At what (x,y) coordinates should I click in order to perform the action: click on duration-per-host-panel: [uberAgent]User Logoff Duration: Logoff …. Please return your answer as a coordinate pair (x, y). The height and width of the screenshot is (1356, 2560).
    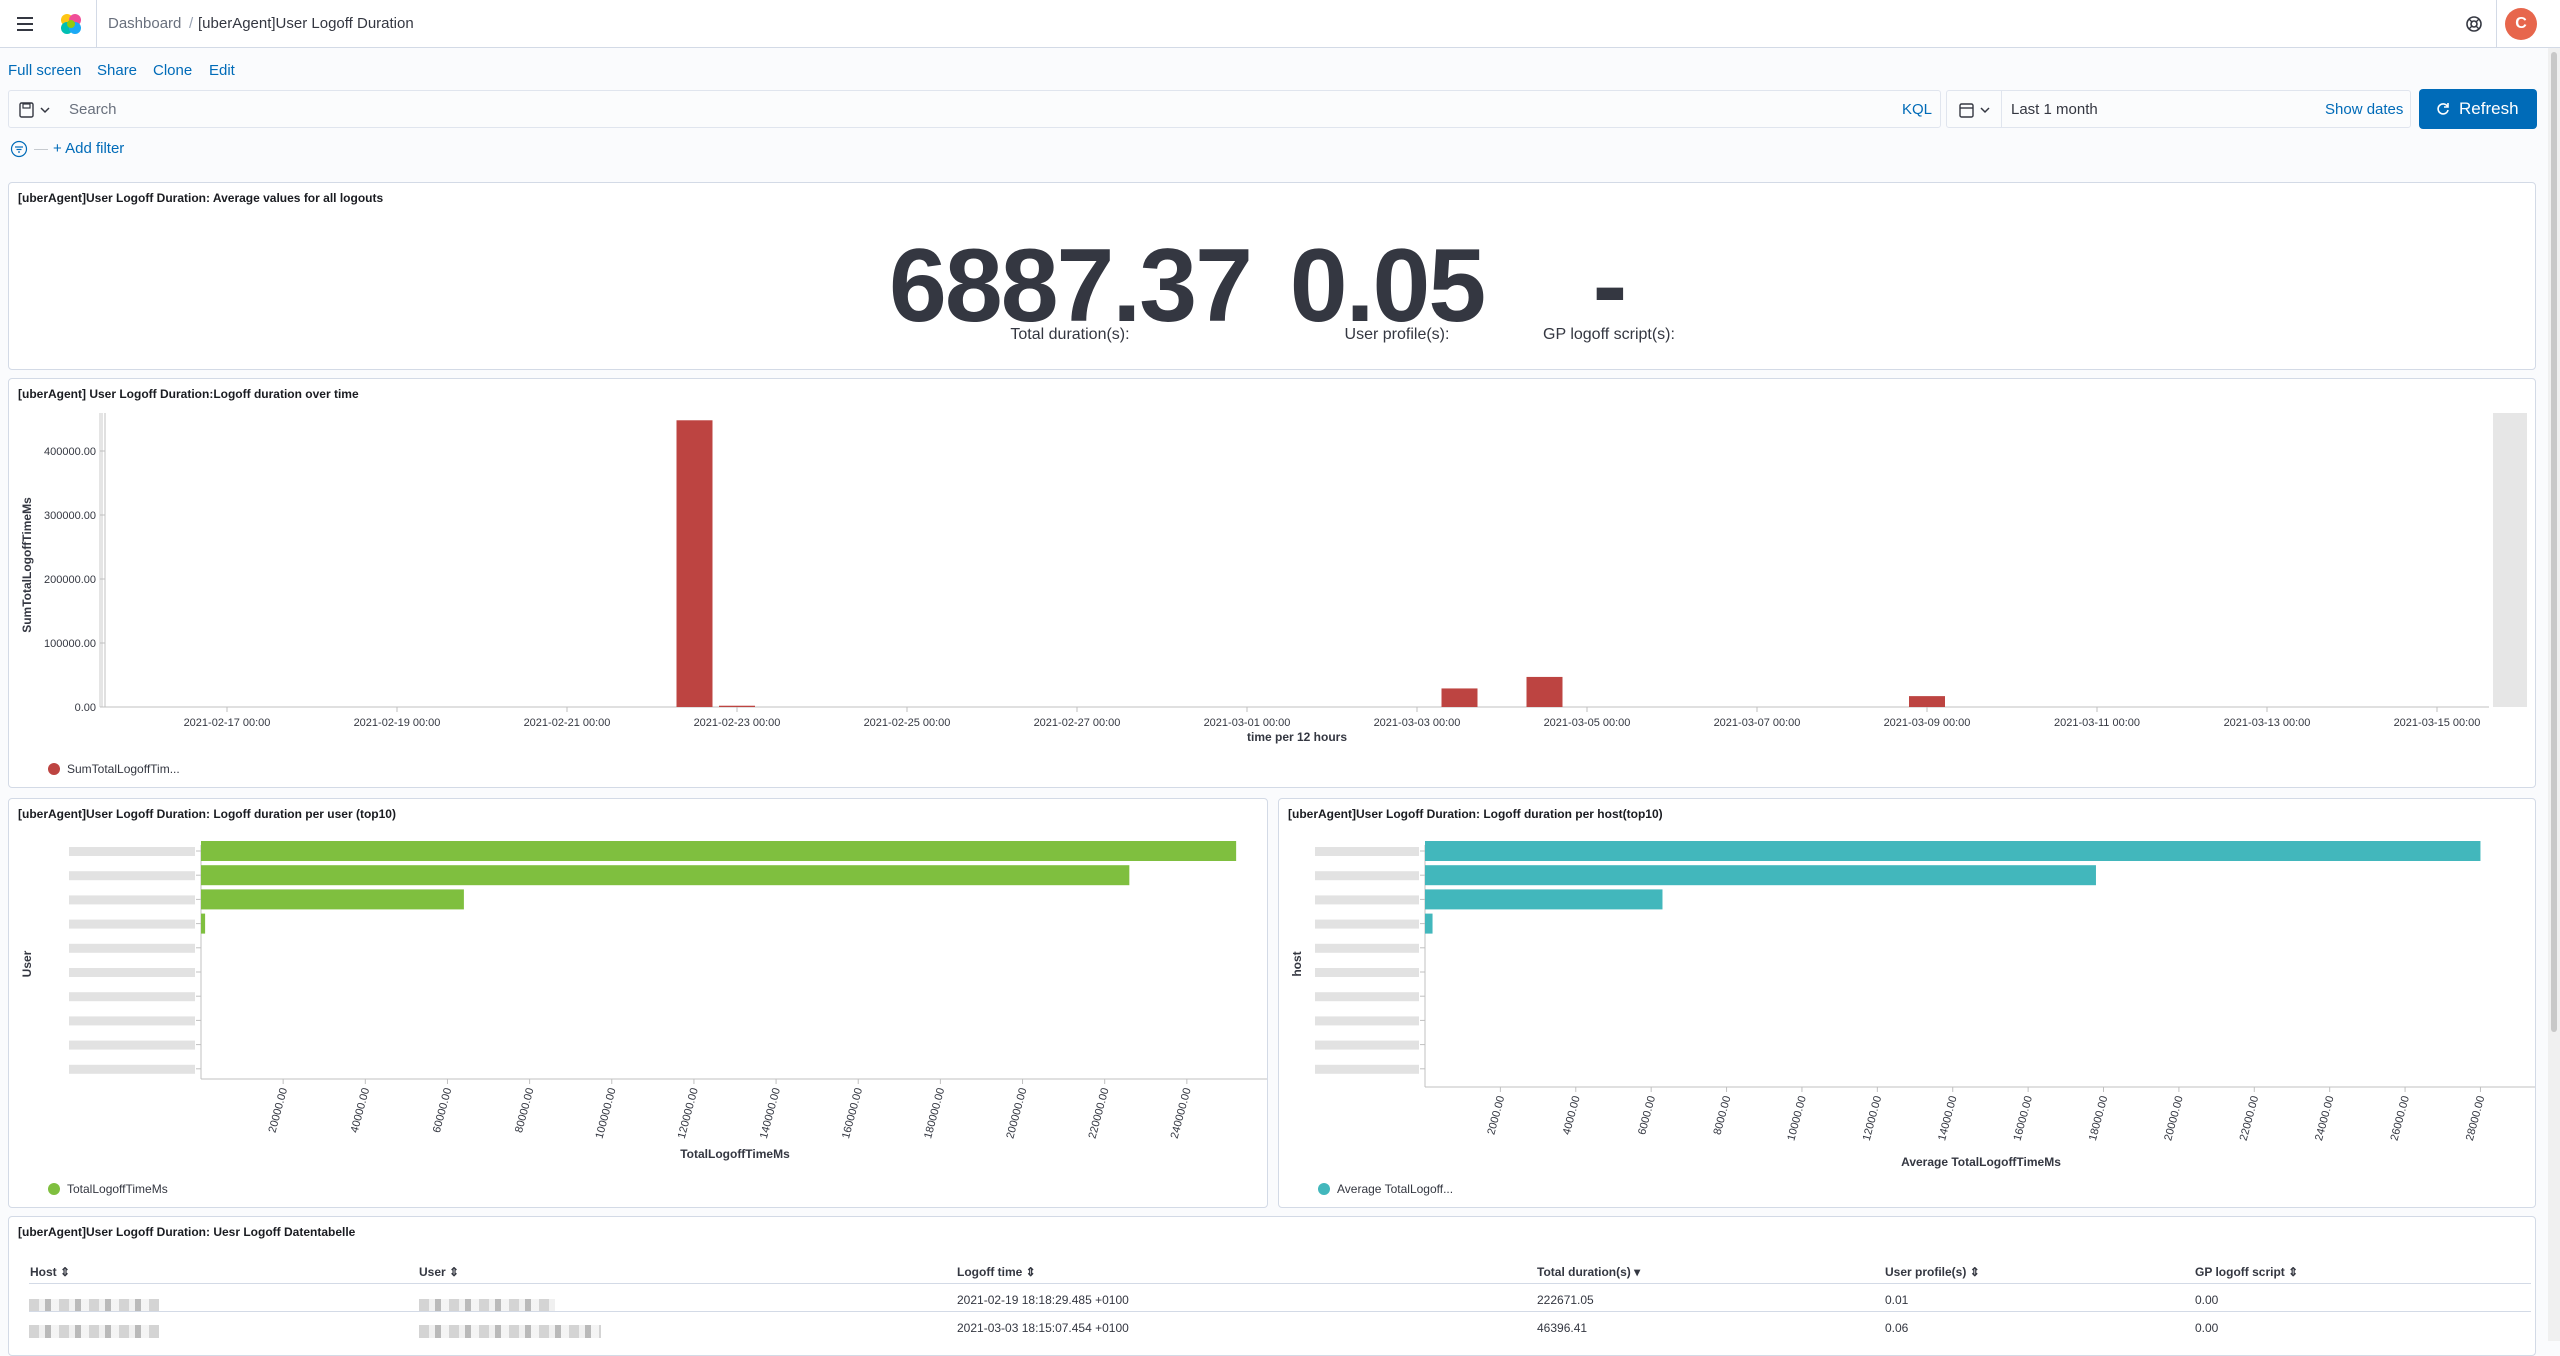
    Looking at the image, I should click on (1907, 1003).